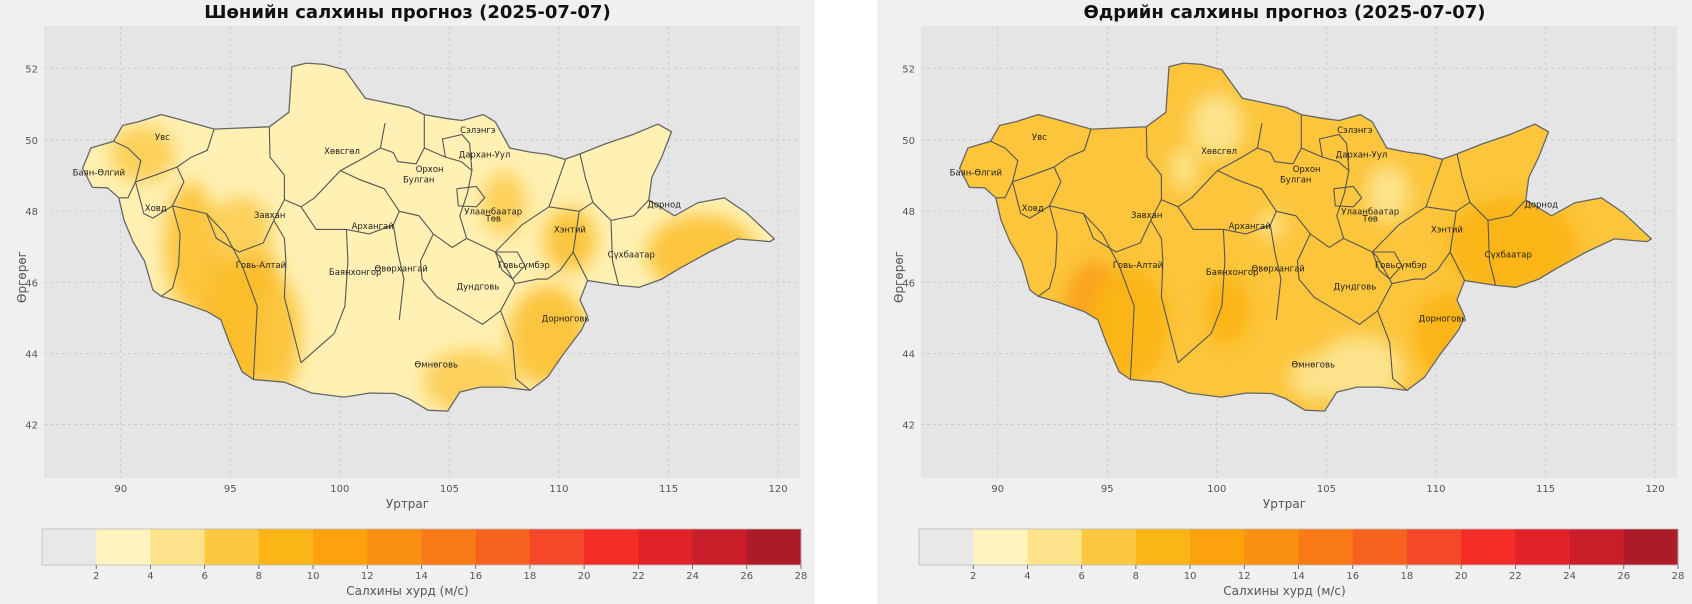 This screenshot has width=1692, height=604. What do you see at coordinates (381, 252) in the screenshot?
I see `province-borders` at bounding box center [381, 252].